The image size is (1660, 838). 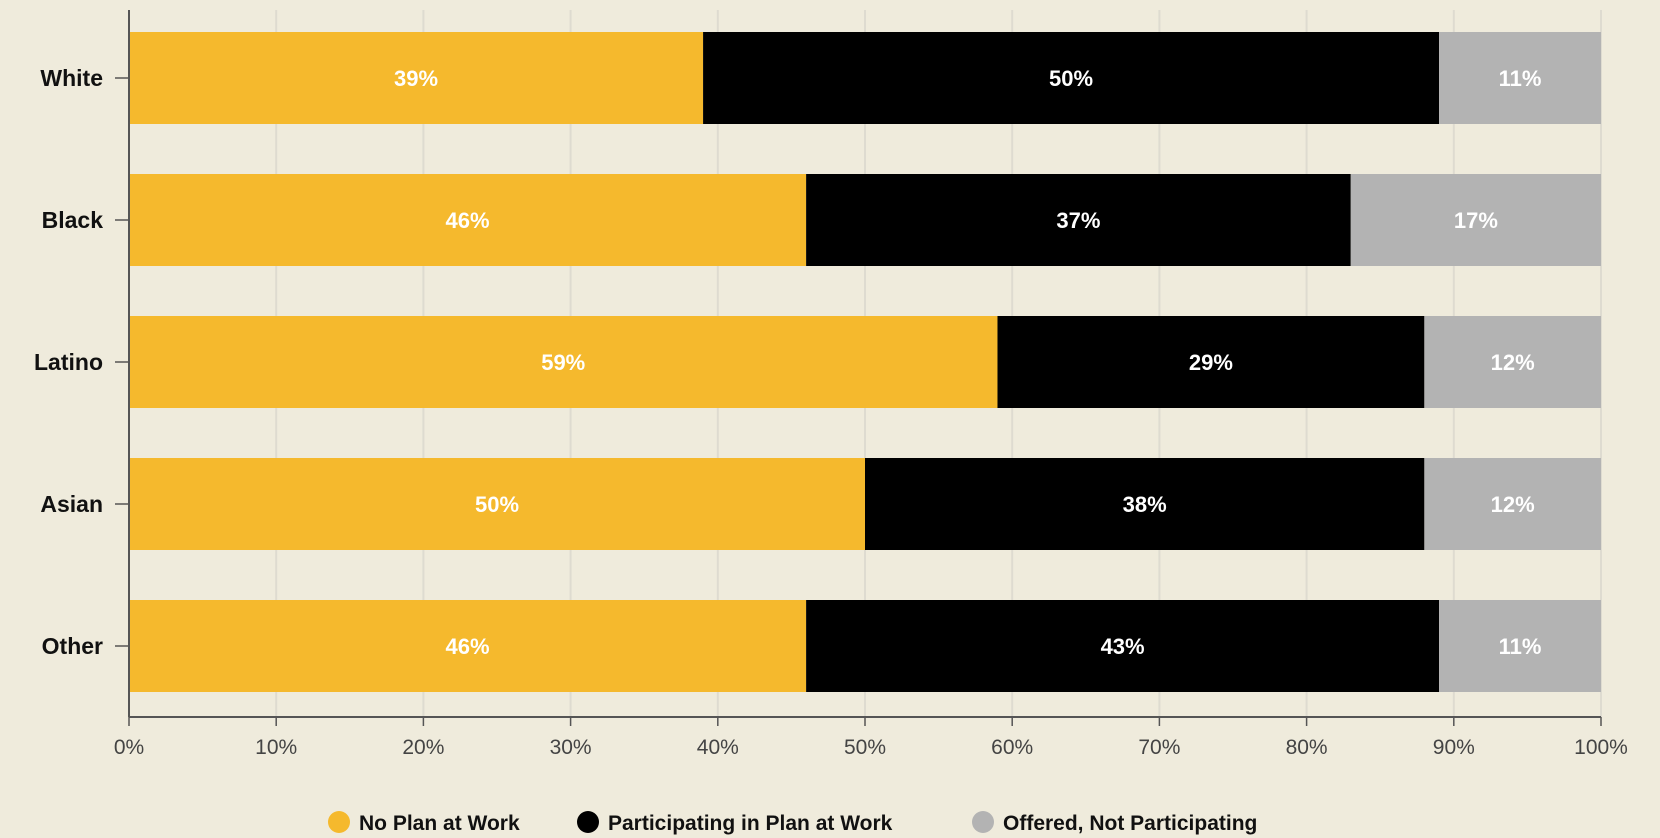 What do you see at coordinates (1454, 747) in the screenshot?
I see `x-tick-label: 90%` at bounding box center [1454, 747].